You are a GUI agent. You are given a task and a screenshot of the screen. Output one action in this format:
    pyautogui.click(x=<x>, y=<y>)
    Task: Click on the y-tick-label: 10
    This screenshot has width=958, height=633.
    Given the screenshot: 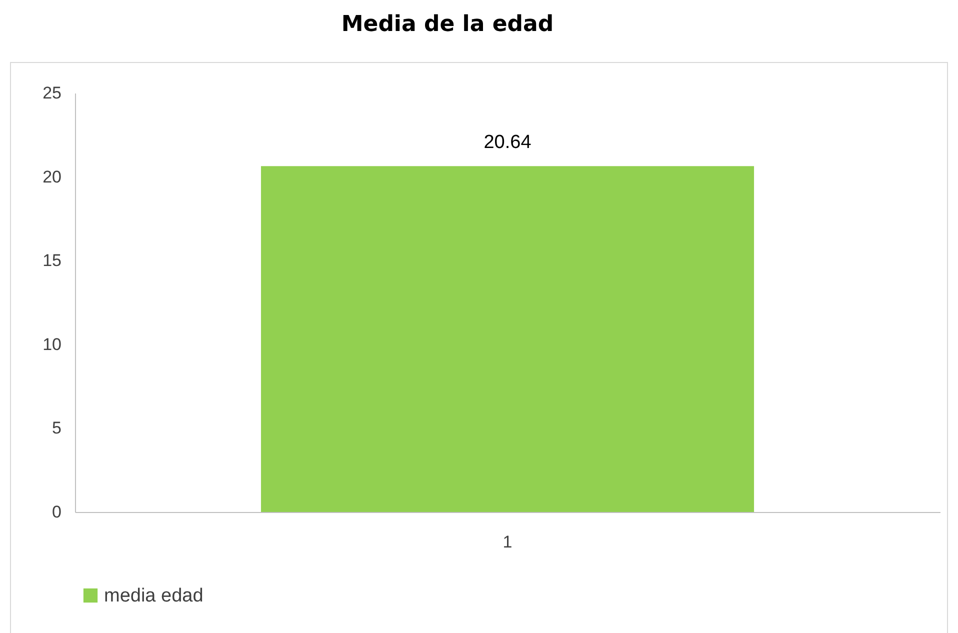 What is the action you would take?
    pyautogui.click(x=52, y=344)
    